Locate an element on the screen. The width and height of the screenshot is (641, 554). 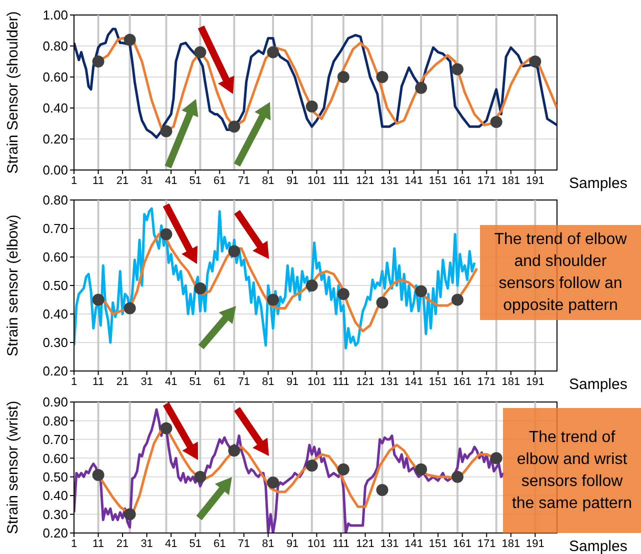
y-axis-title: Strain Sensor (shoulder) is located at coordinates (13, 92).